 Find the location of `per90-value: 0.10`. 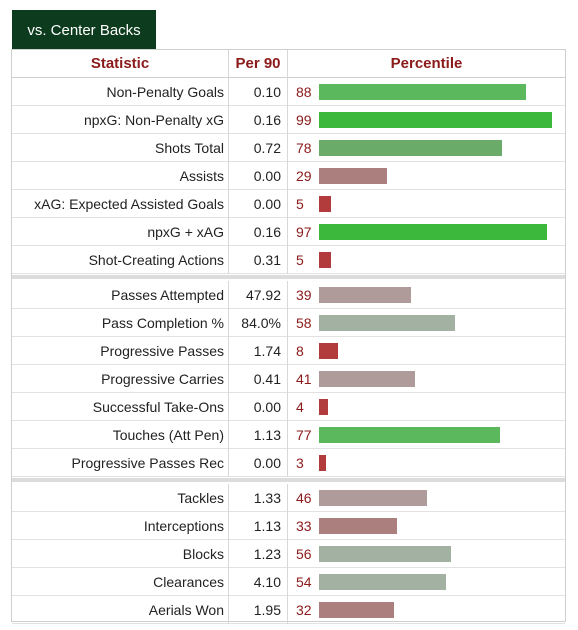

per90-value: 0.10 is located at coordinates (258, 92).